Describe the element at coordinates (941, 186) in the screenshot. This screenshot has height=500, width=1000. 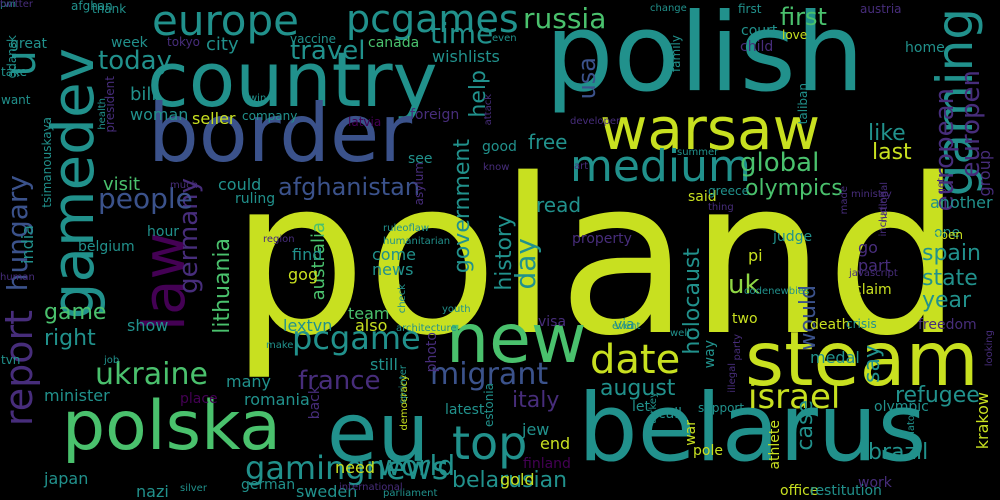
I see `word-get: get` at that location.